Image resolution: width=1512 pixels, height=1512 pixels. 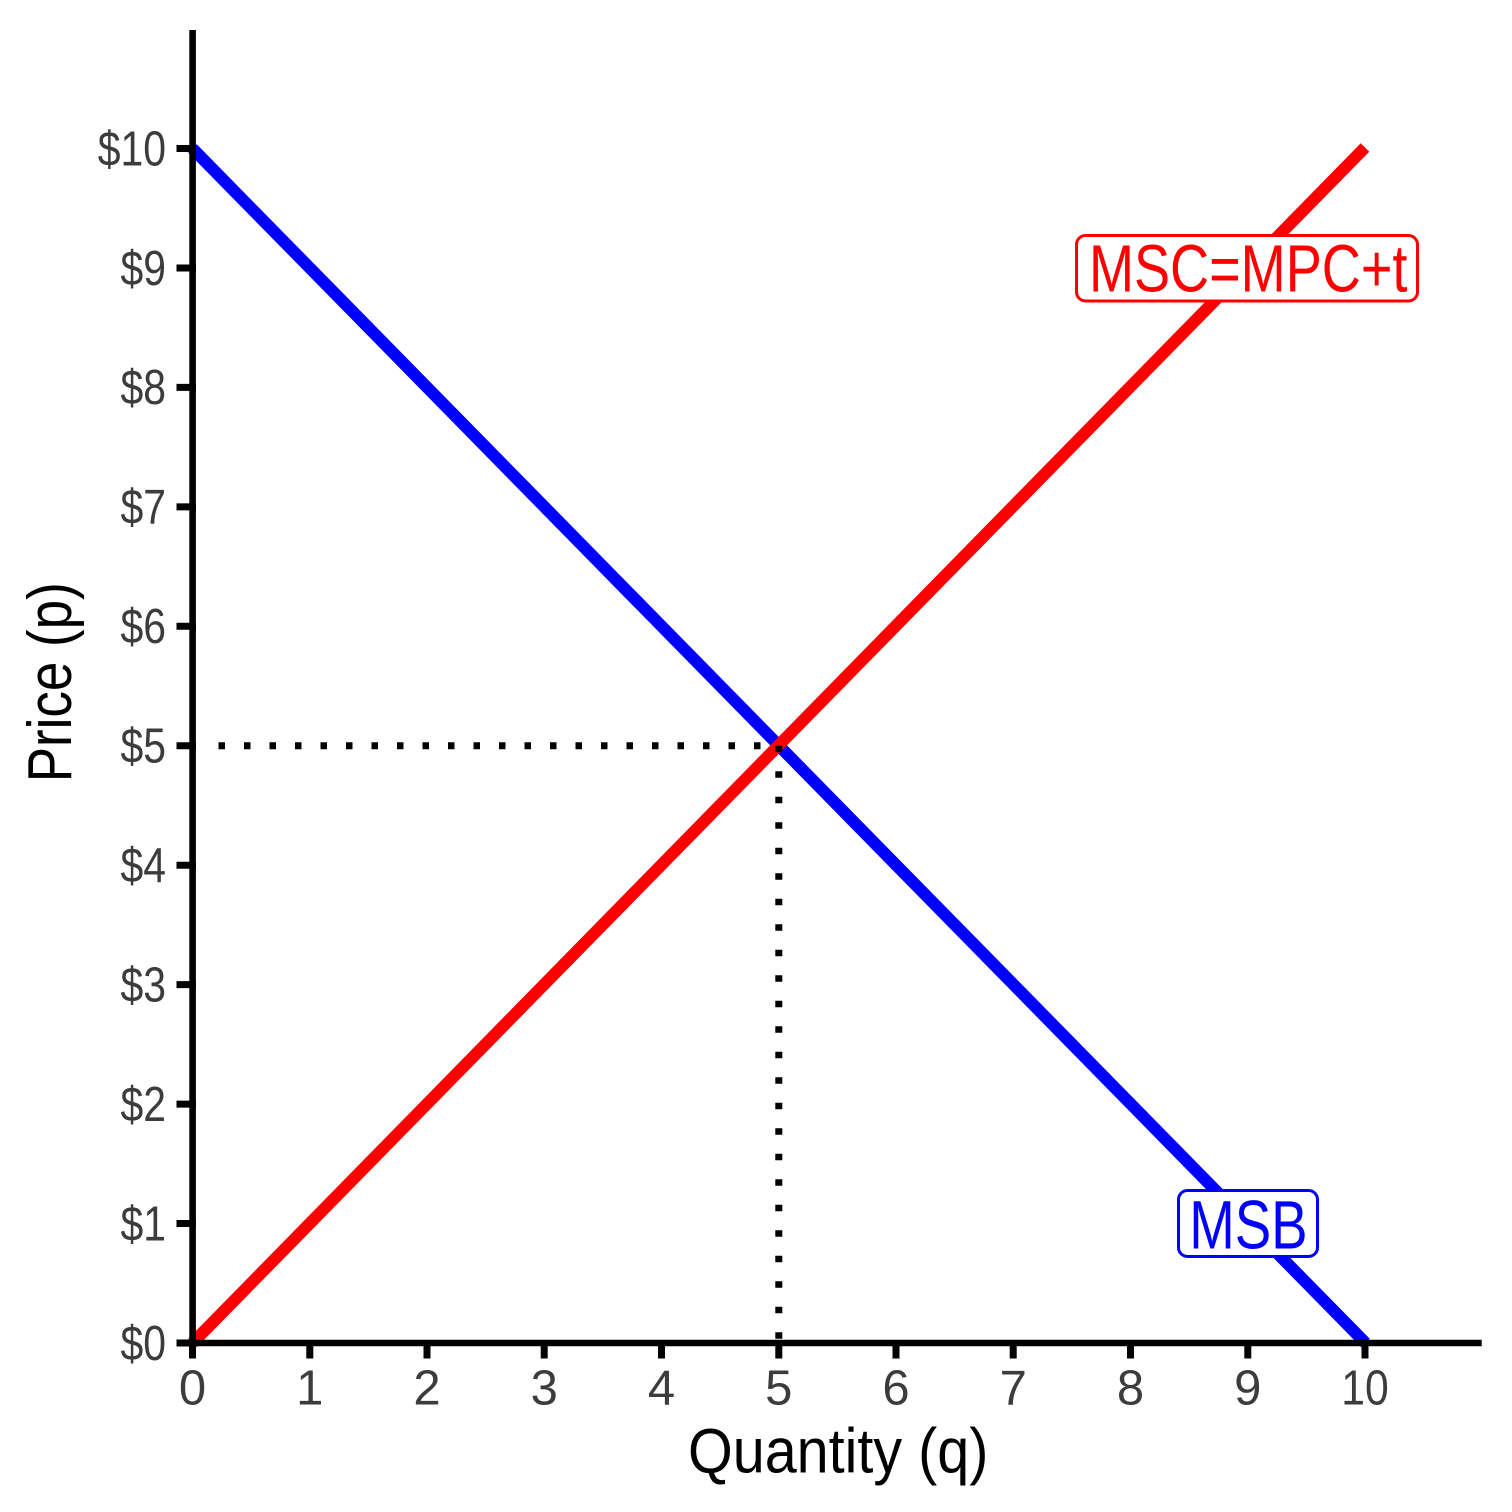 What do you see at coordinates (144, 747) in the screenshot?
I see `svg-text: $5` at bounding box center [144, 747].